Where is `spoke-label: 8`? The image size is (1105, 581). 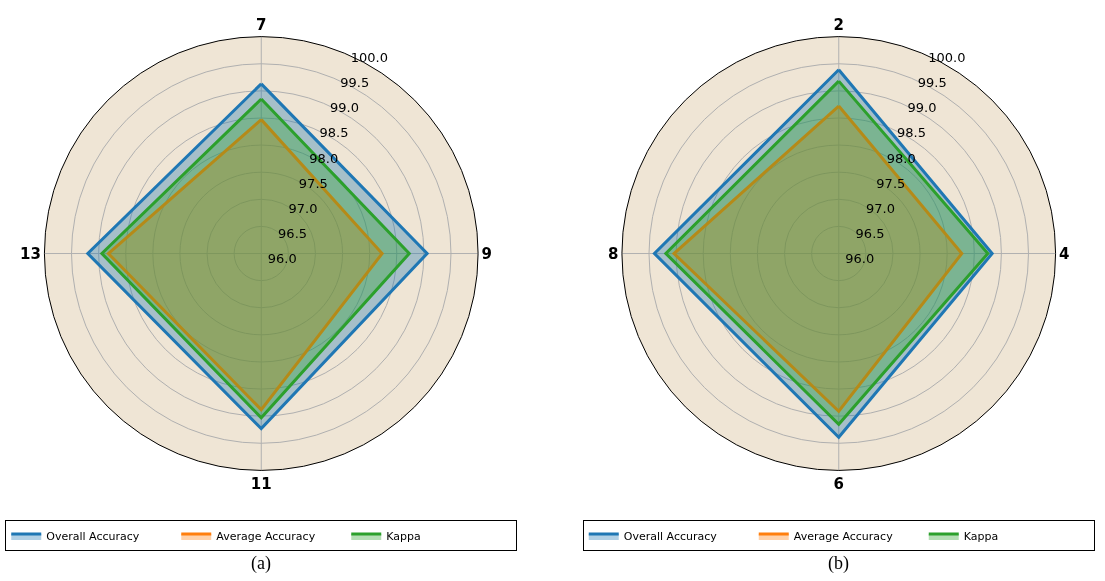
spoke-label: 8 is located at coordinates (613, 253).